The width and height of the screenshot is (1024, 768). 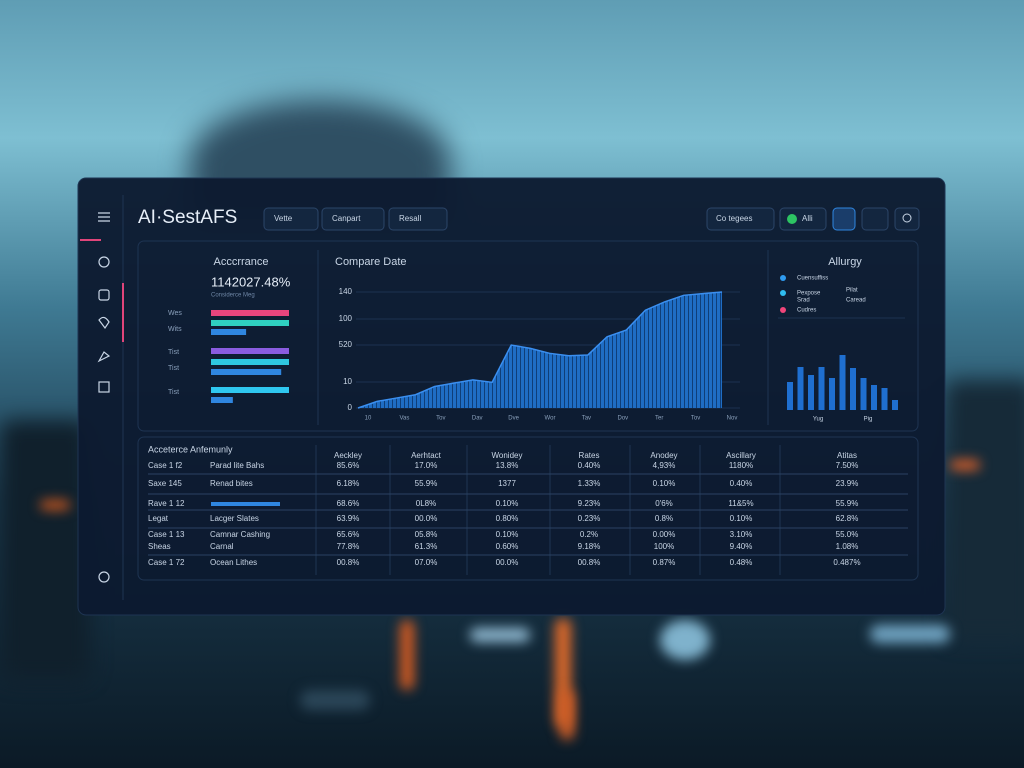 I want to click on y-tick-label: 100, so click(x=346, y=318).